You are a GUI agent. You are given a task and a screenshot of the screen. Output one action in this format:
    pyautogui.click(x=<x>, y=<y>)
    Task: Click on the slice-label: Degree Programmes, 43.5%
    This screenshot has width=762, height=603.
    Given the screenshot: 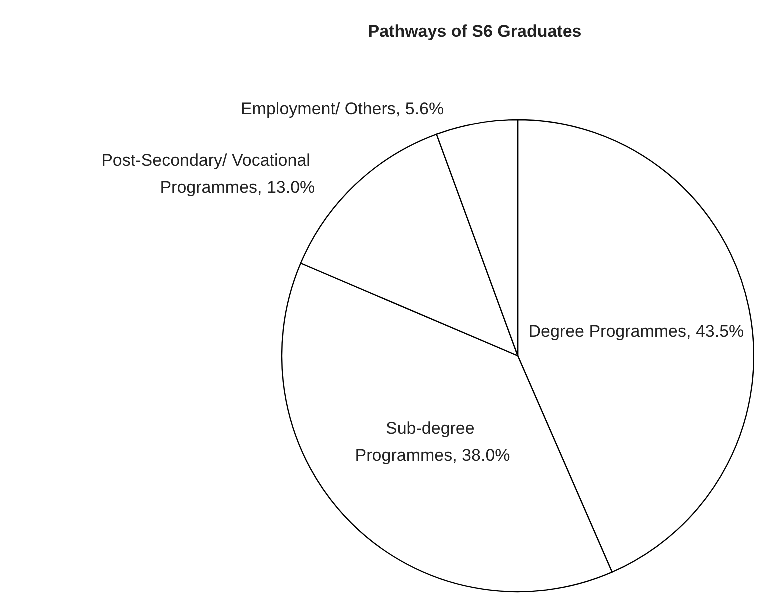 What is the action you would take?
    pyautogui.click(x=636, y=331)
    